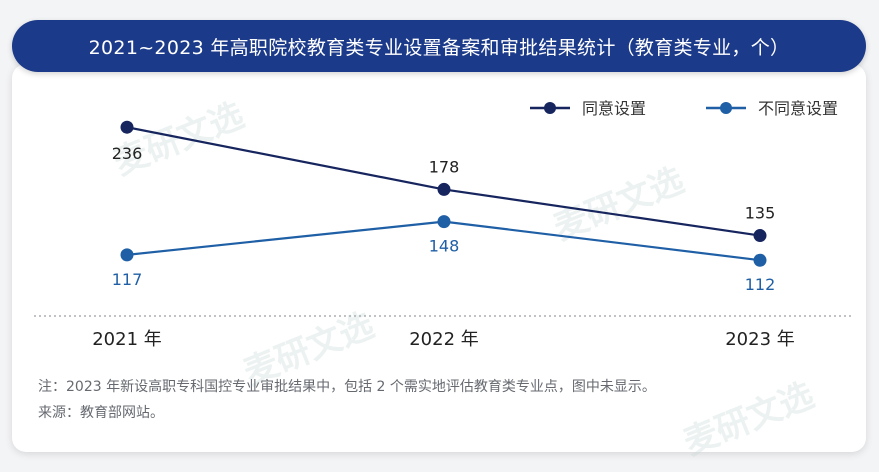  What do you see at coordinates (127, 339) in the screenshot?
I see `x-tick-label: 2021 年` at bounding box center [127, 339].